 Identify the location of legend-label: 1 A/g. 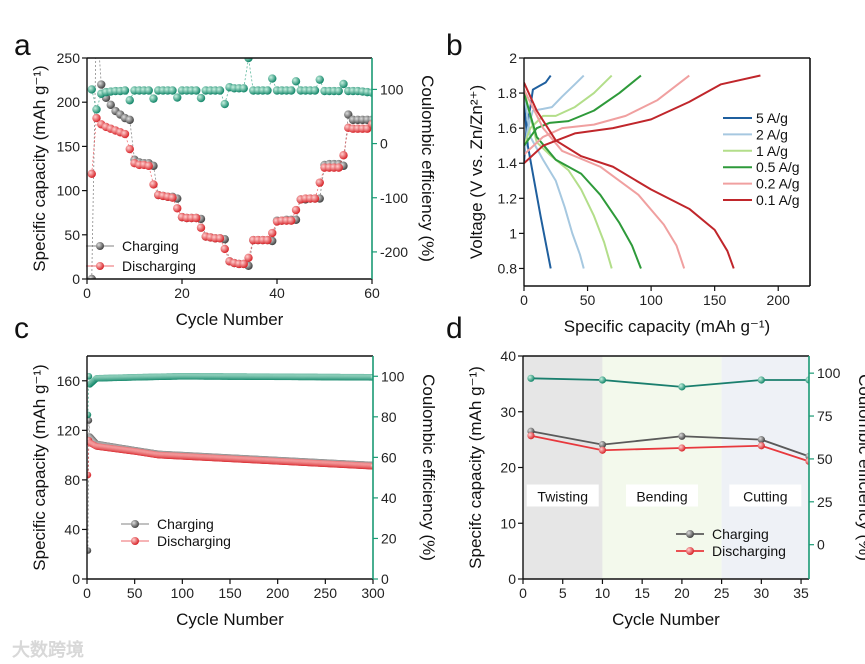
(772, 151).